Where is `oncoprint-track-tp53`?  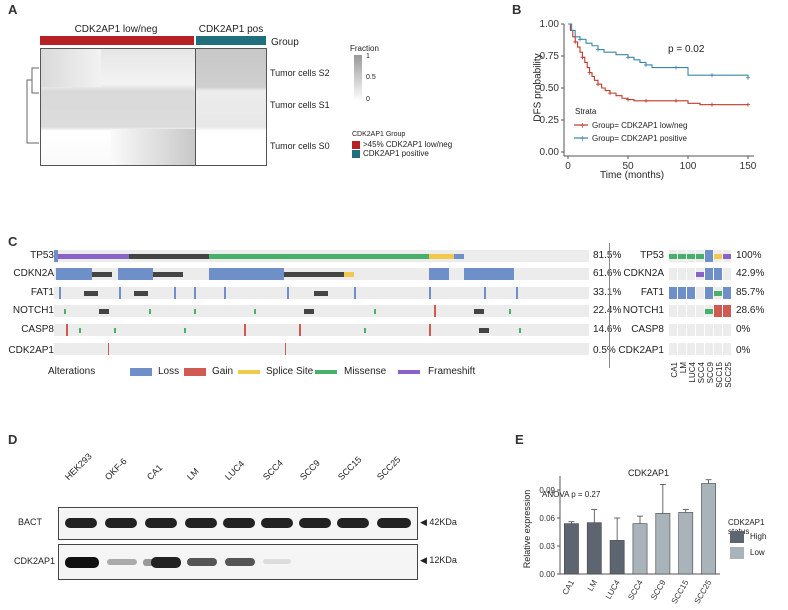
oncoprint-track-tp53 is located at coordinates (321, 256).